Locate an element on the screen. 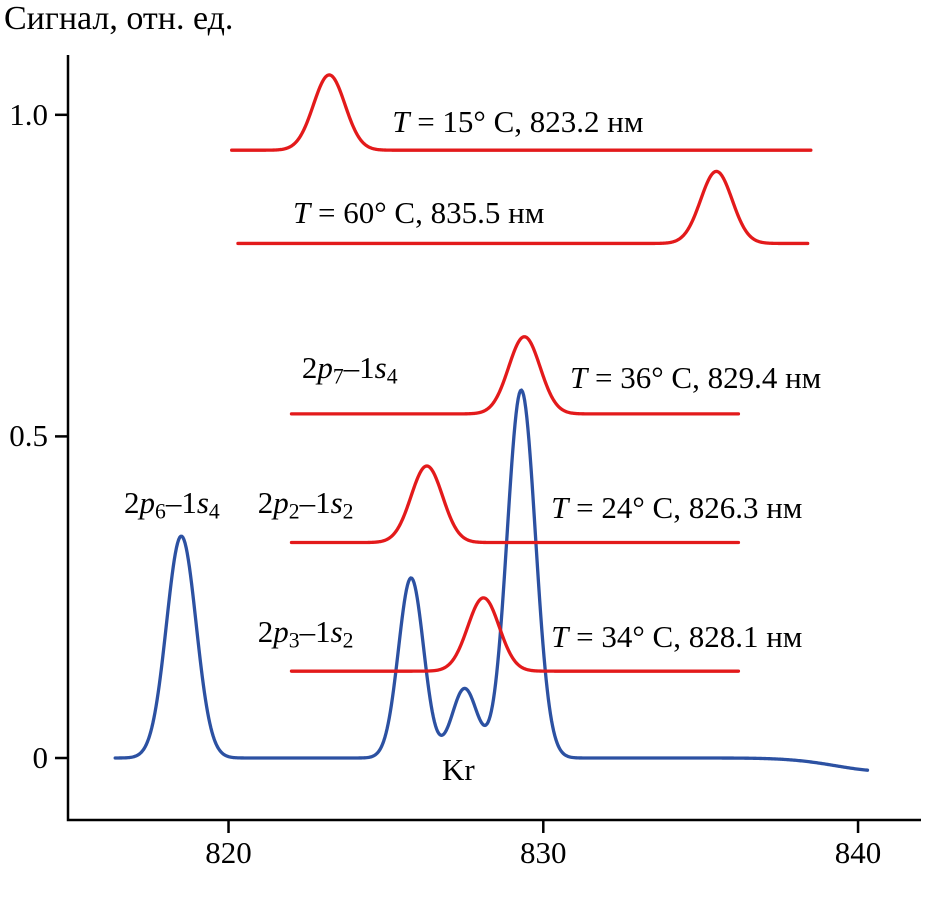  y-axis-title: Сигнал, отн. ед. is located at coordinates (119, 18).